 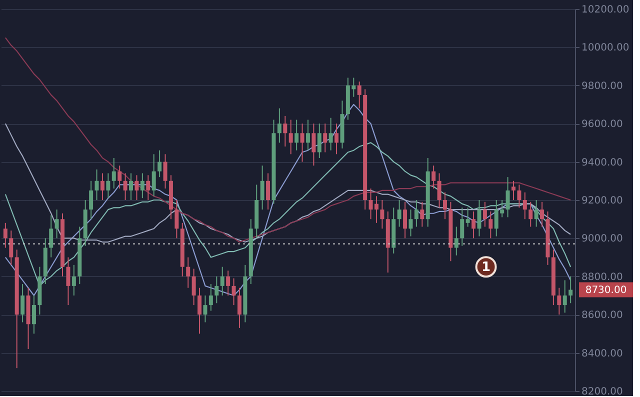 I want to click on annotation: 1, so click(x=486, y=267).